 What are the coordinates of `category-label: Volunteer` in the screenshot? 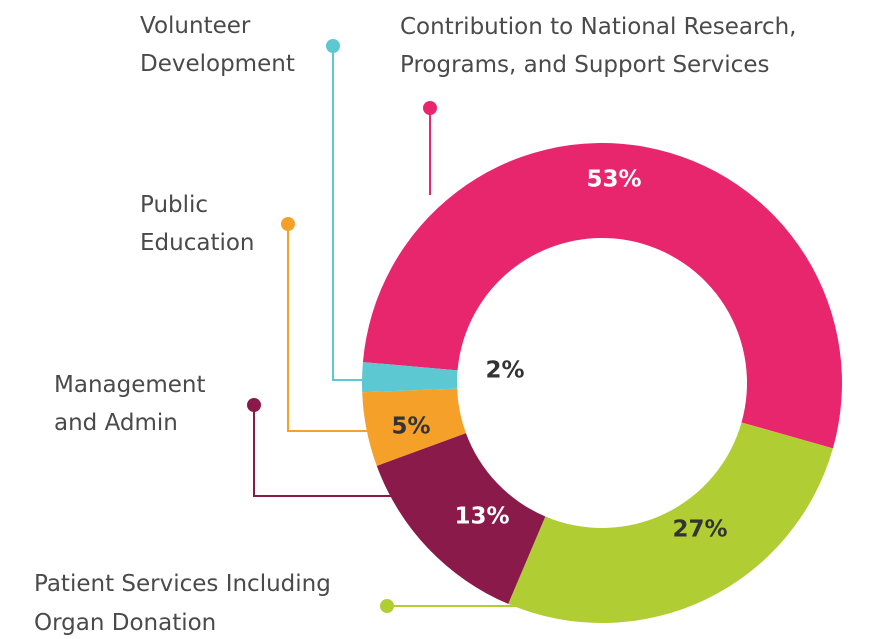 It's located at (195, 26).